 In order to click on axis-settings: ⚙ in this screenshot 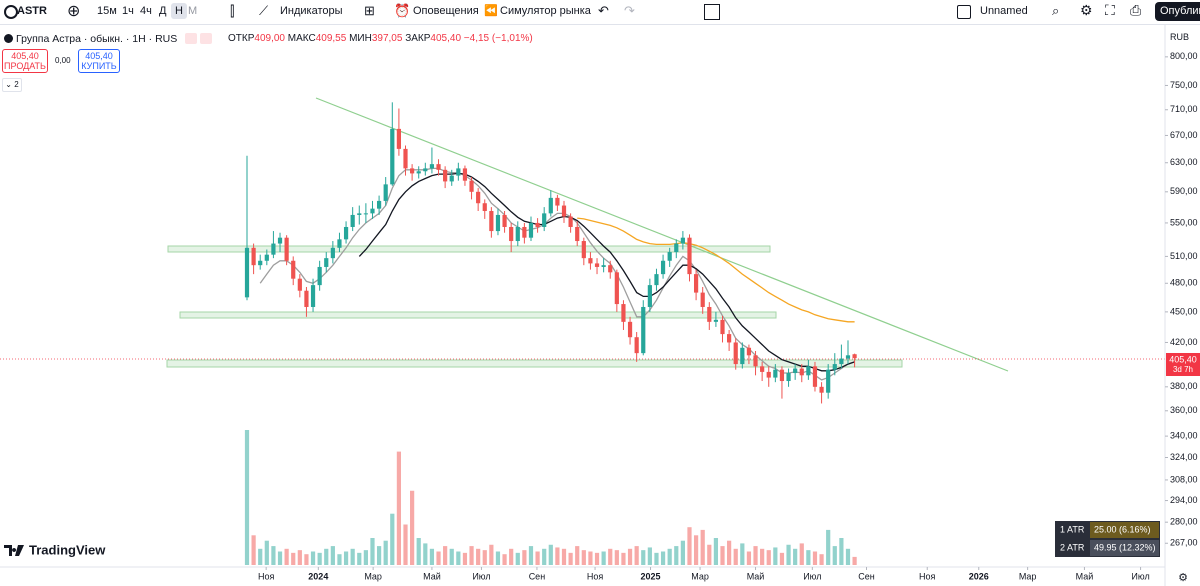, I will do `click(1183, 578)`.